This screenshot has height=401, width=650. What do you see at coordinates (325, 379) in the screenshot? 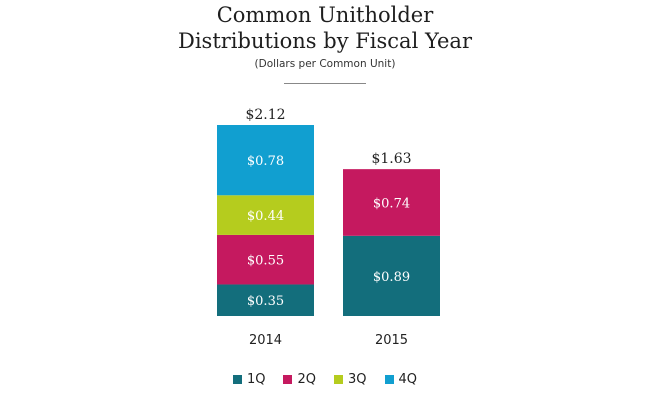
I see `chart-legend: 1Q 2Q 3Q 4Q` at bounding box center [325, 379].